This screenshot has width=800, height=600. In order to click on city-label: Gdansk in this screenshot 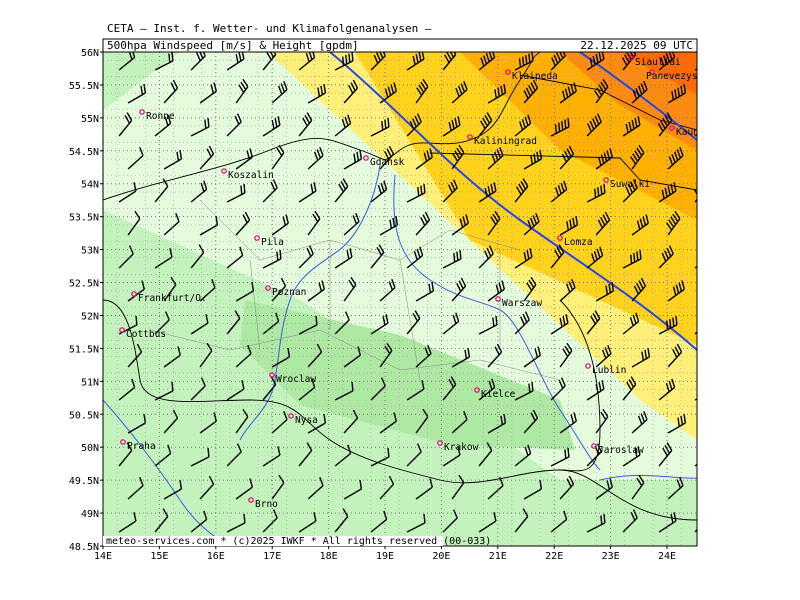, I will do `click(387, 162)`.